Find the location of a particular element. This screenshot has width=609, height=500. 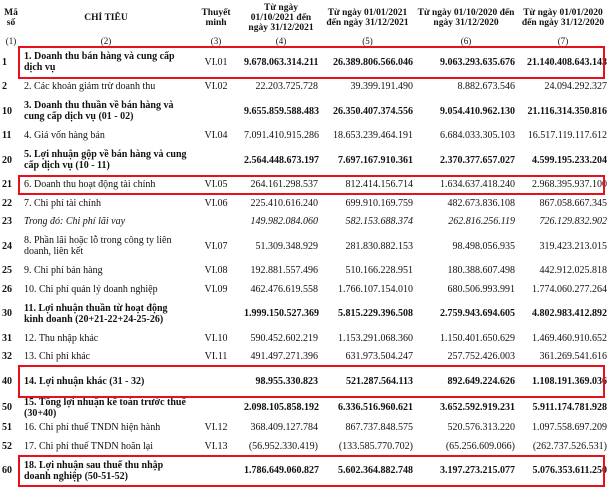

row-note: VI.06 is located at coordinates (216, 203).